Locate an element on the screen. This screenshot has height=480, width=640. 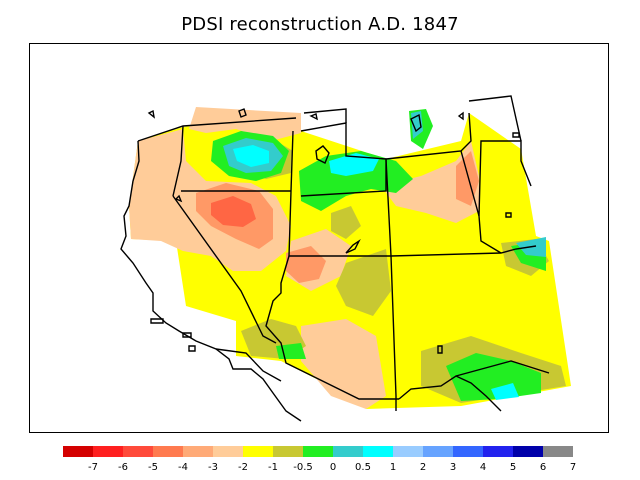
flathead-lake is located at coordinates (242, 113).